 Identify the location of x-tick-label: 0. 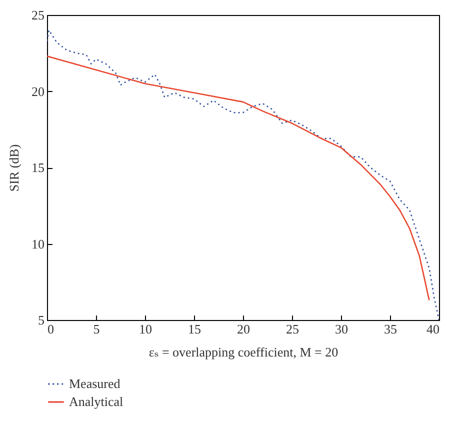
(51, 329).